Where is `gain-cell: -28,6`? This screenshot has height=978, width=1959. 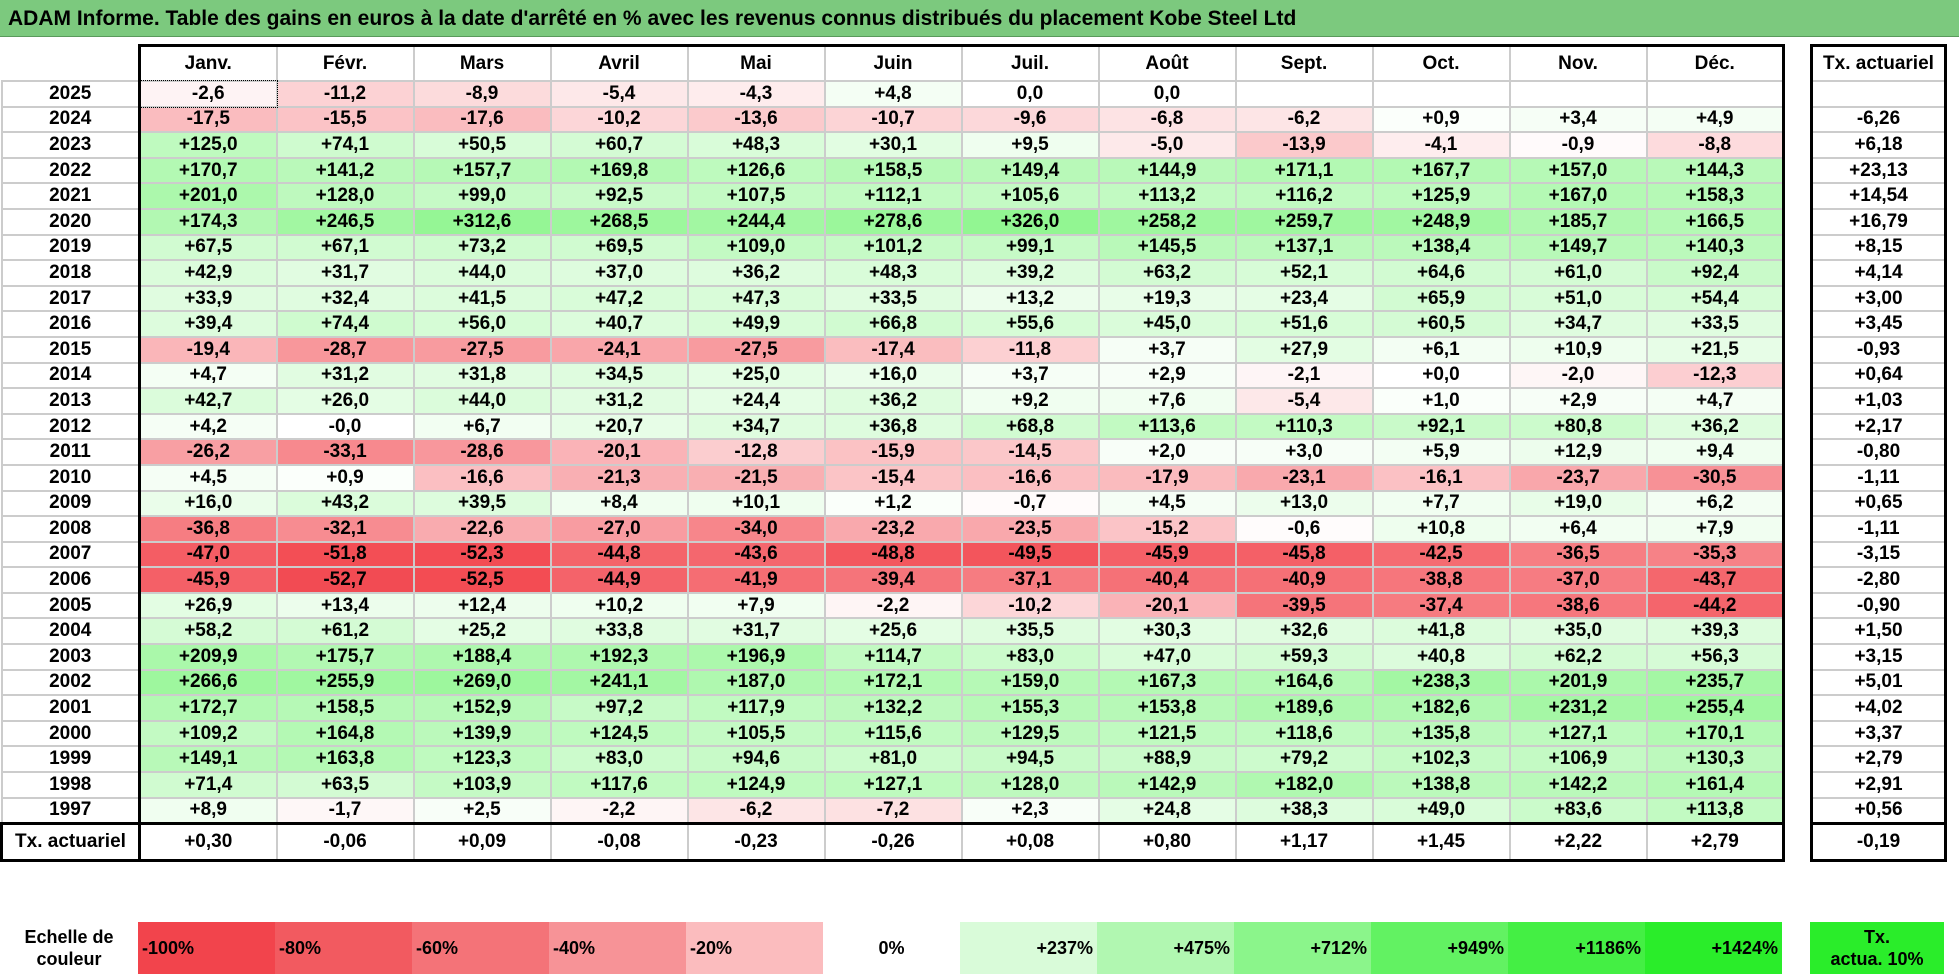 gain-cell: -28,6 is located at coordinates (482, 452).